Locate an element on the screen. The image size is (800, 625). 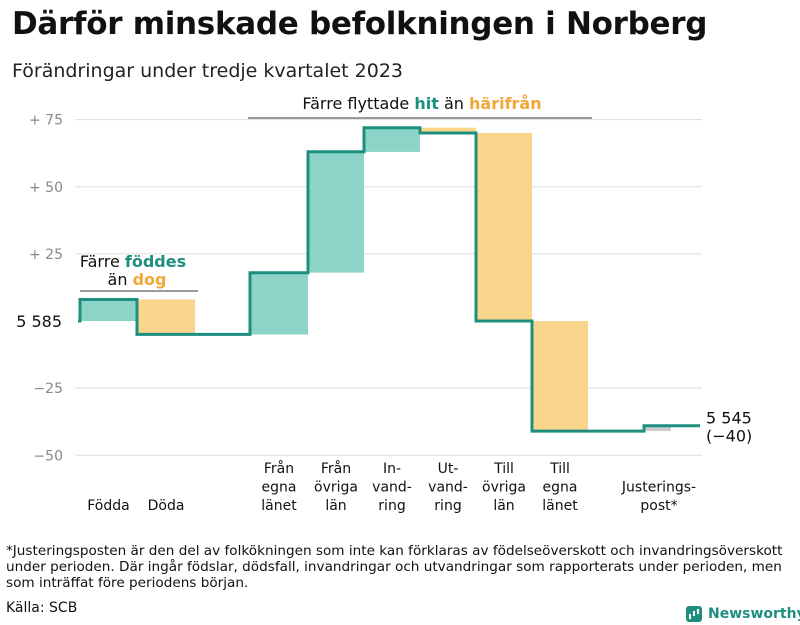
source: Källa: SCB is located at coordinates (42, 608).